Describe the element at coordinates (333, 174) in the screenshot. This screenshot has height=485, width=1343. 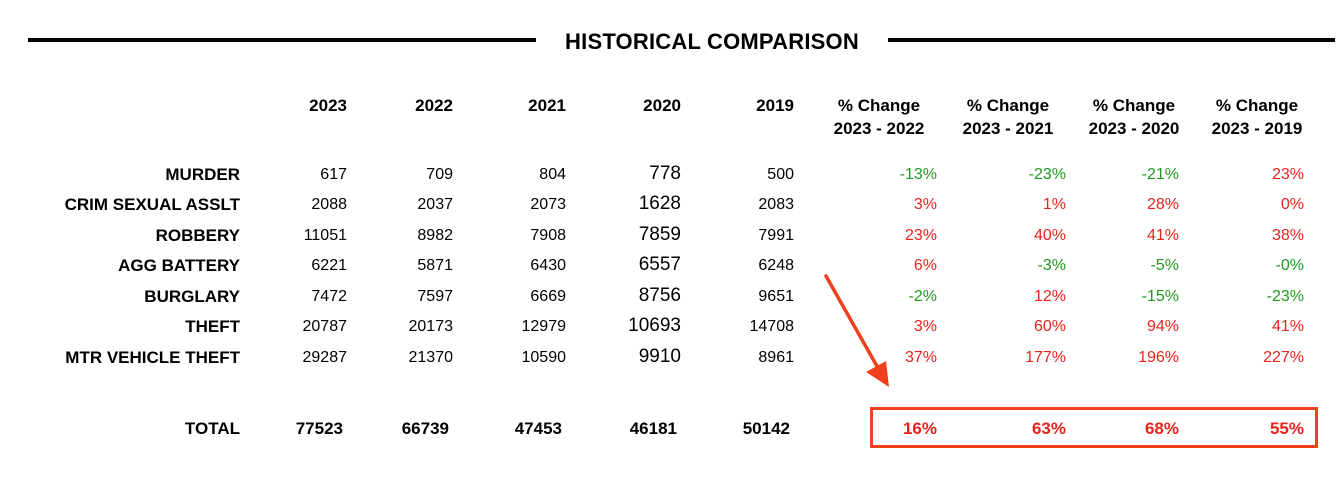
I see `row-value-cell: 617` at that location.